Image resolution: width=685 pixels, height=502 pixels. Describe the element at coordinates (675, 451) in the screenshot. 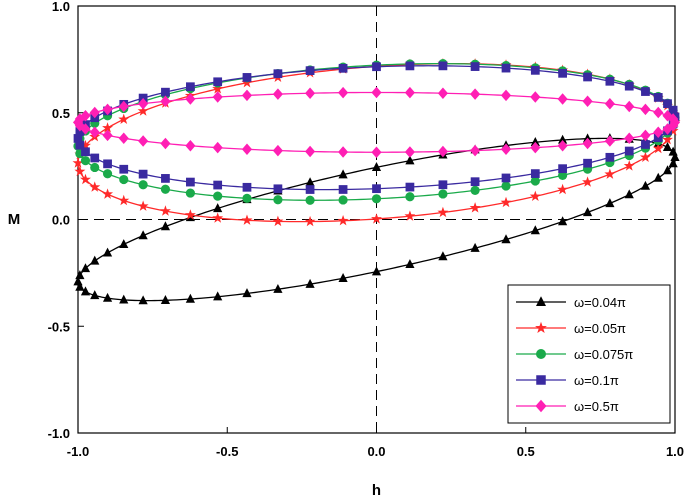

I see `x-tick-label: 1.0` at that location.